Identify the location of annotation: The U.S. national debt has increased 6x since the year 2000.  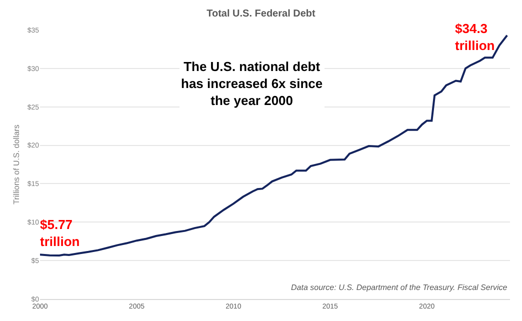
(252, 83).